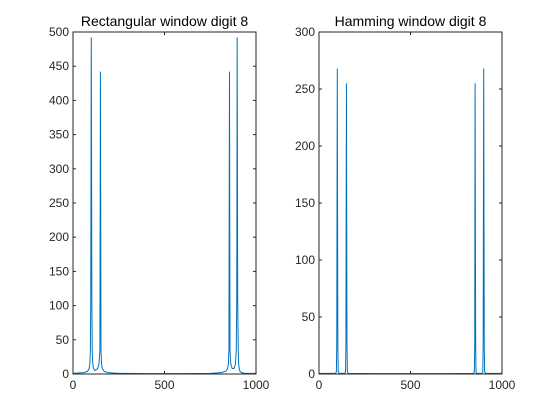 This screenshot has height=420, width=560. I want to click on hamming-x-tick-label: 1000, so click(502, 385).